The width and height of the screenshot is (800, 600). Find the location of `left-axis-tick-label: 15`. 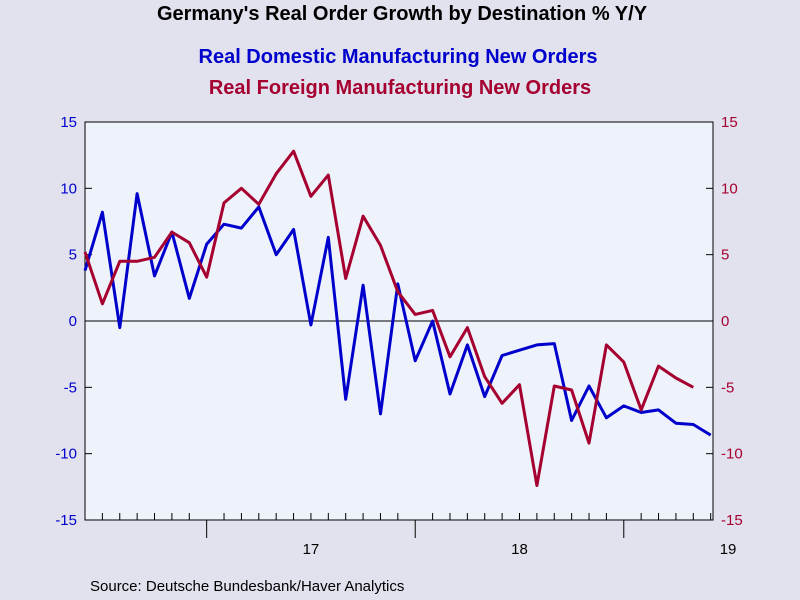

left-axis-tick-label: 15 is located at coordinates (68, 122).